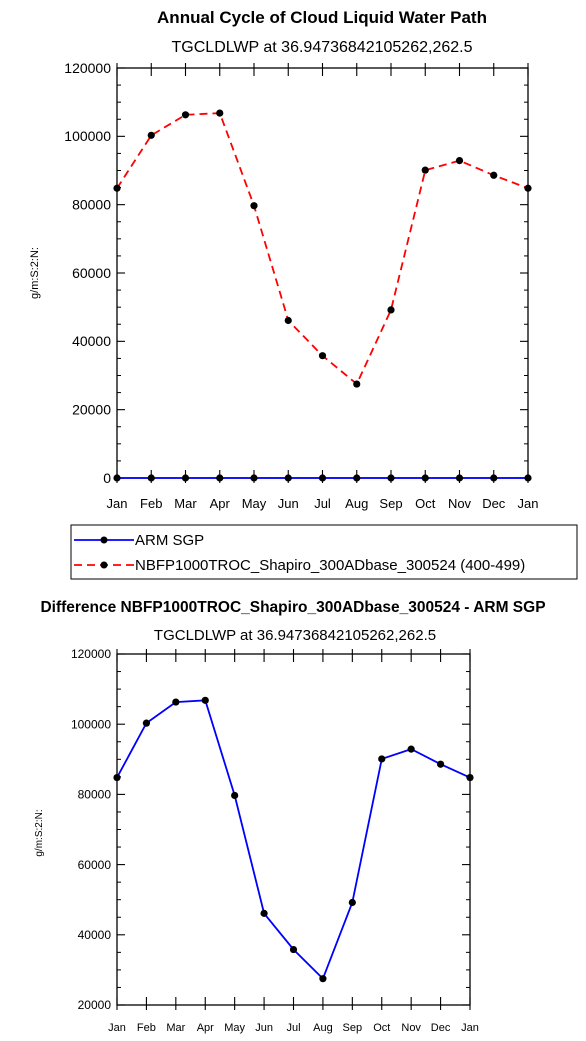  I want to click on chart-2-ylabel: g/m:S:2:N:, so click(39, 832).